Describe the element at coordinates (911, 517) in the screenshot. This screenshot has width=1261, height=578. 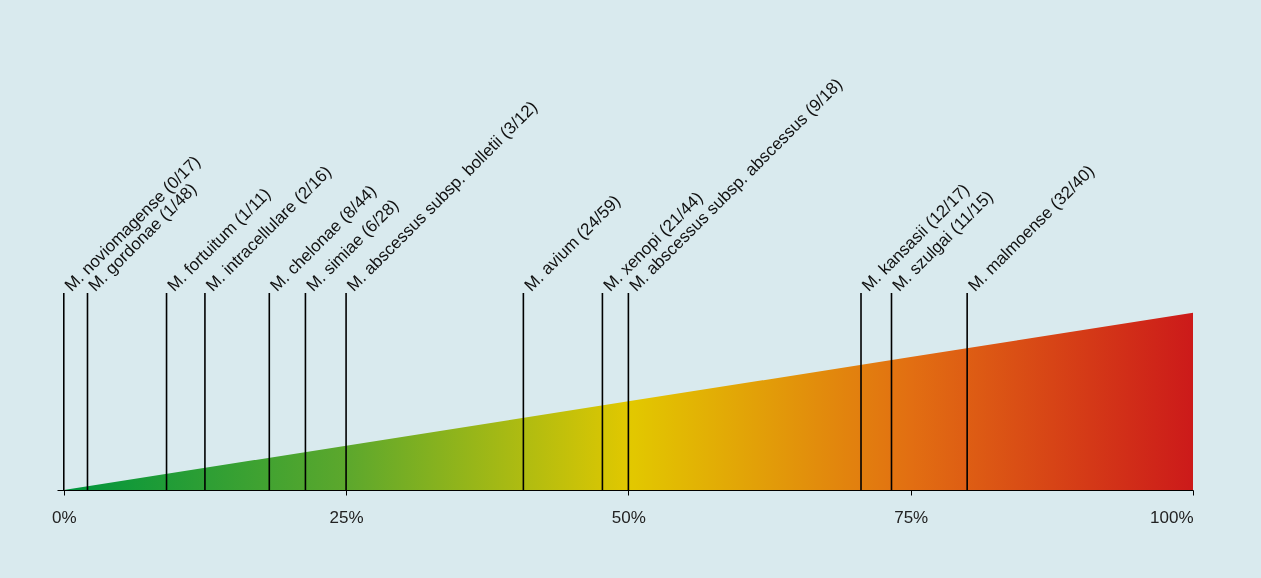
I see `x-tick-label: 75%` at that location.